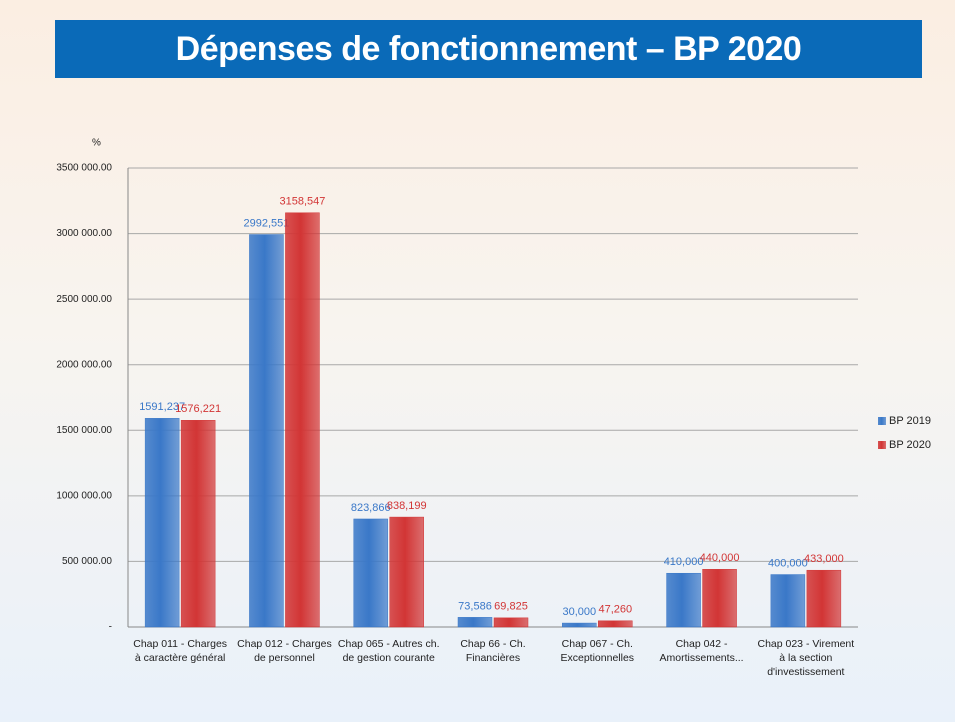  Describe the element at coordinates (488, 49) in the screenshot. I see `chart-title: Dépenses de fonctionnement – BP 2020` at that location.